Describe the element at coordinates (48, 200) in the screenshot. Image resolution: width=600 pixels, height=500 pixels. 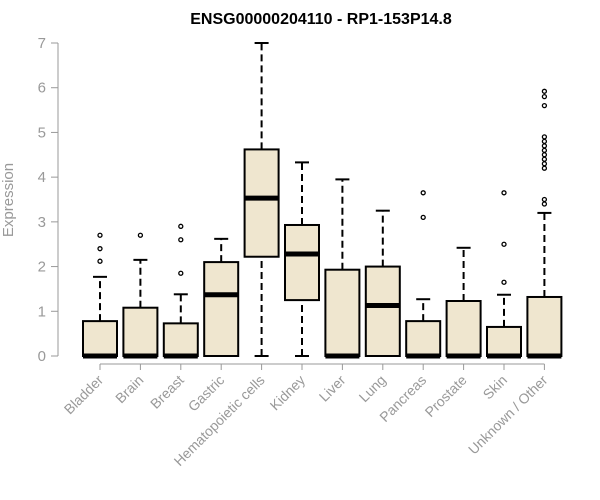
I see `y-axis: 0 1 2 3 4 5 6 7` at that location.